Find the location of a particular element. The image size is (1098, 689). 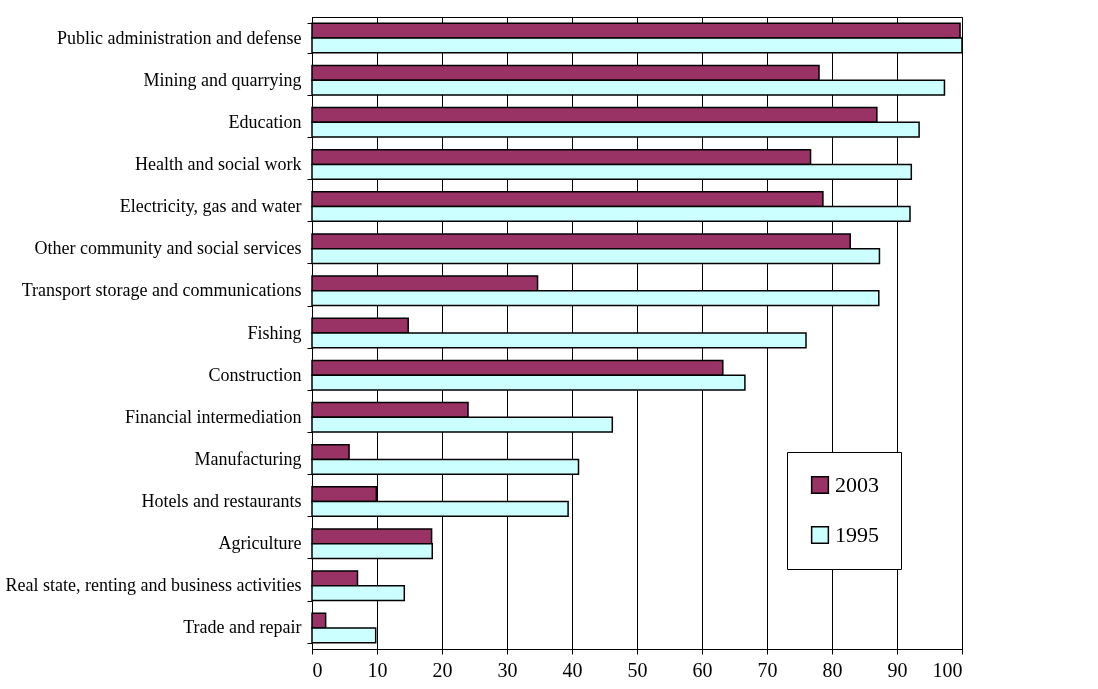

legend-label: 1995 is located at coordinates (857, 534).